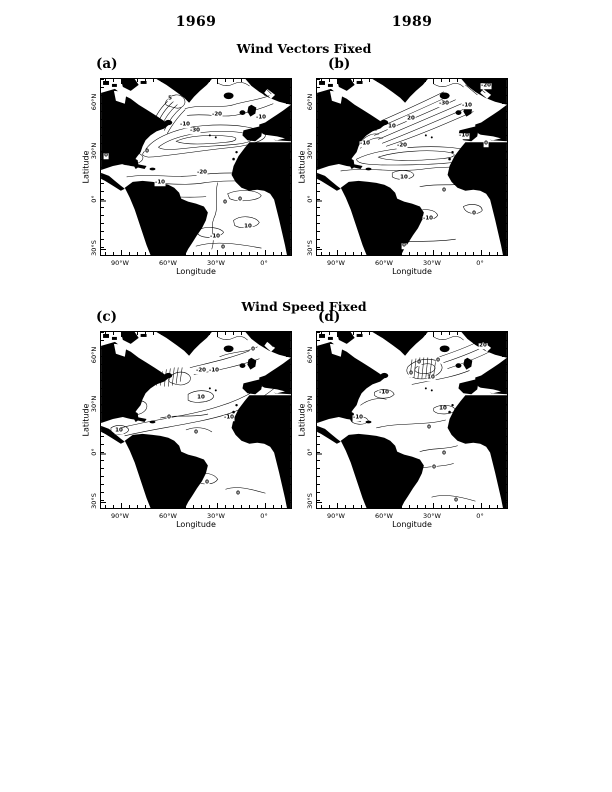 The width and height of the screenshot is (612, 792). What do you see at coordinates (106, 317) in the screenshot?
I see `panel-c-letter: (c)` at bounding box center [106, 317].